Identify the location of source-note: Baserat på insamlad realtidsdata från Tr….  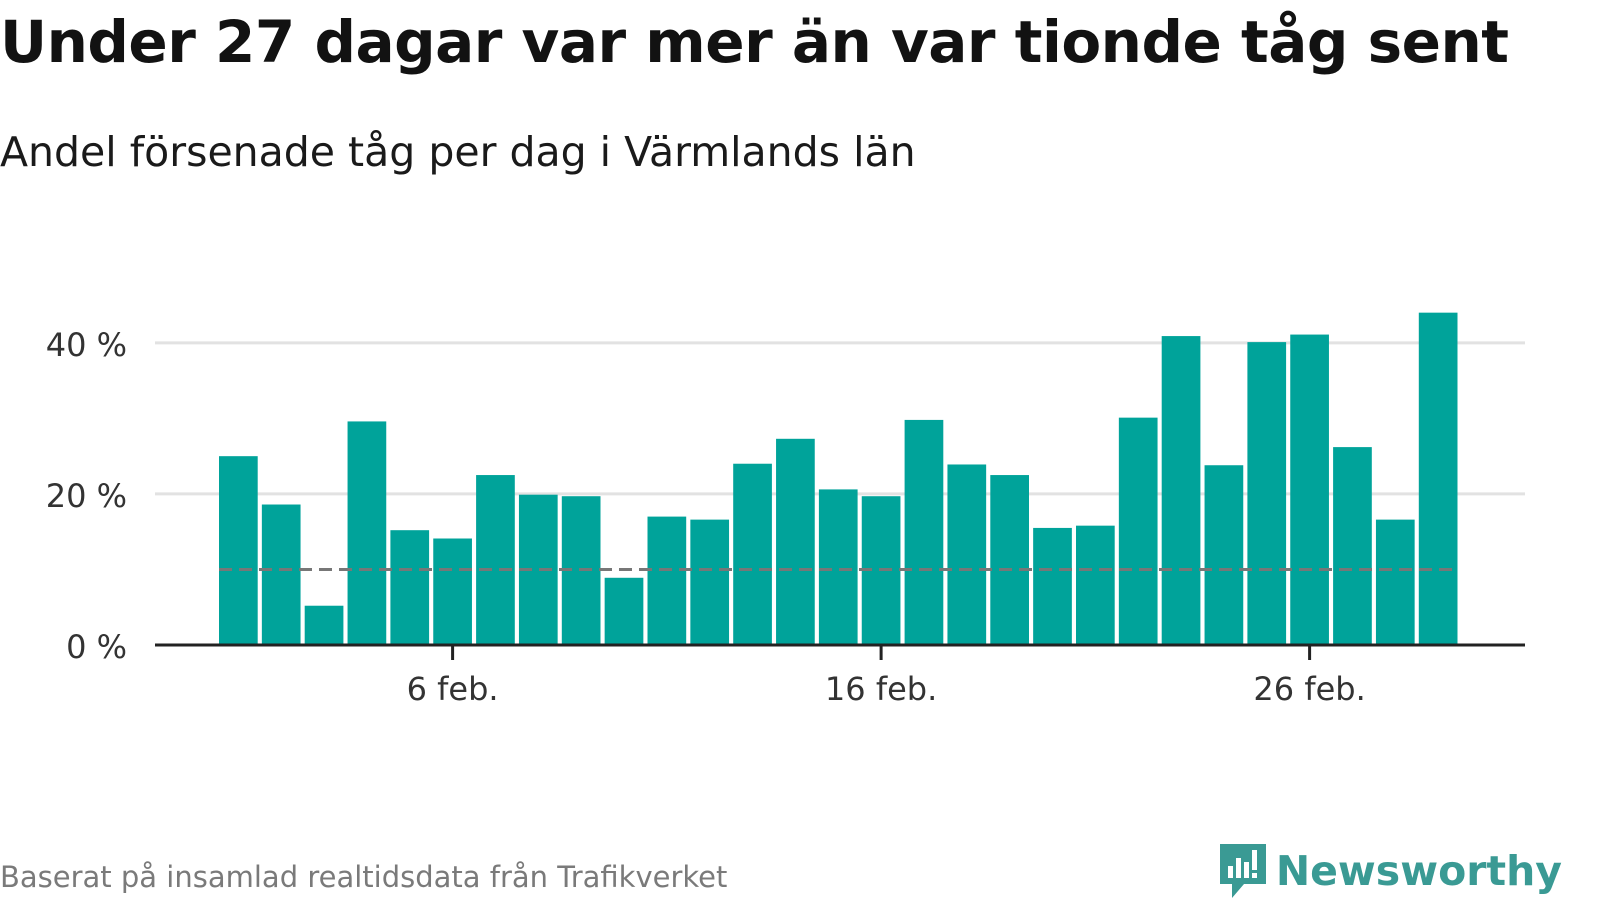
(364, 877).